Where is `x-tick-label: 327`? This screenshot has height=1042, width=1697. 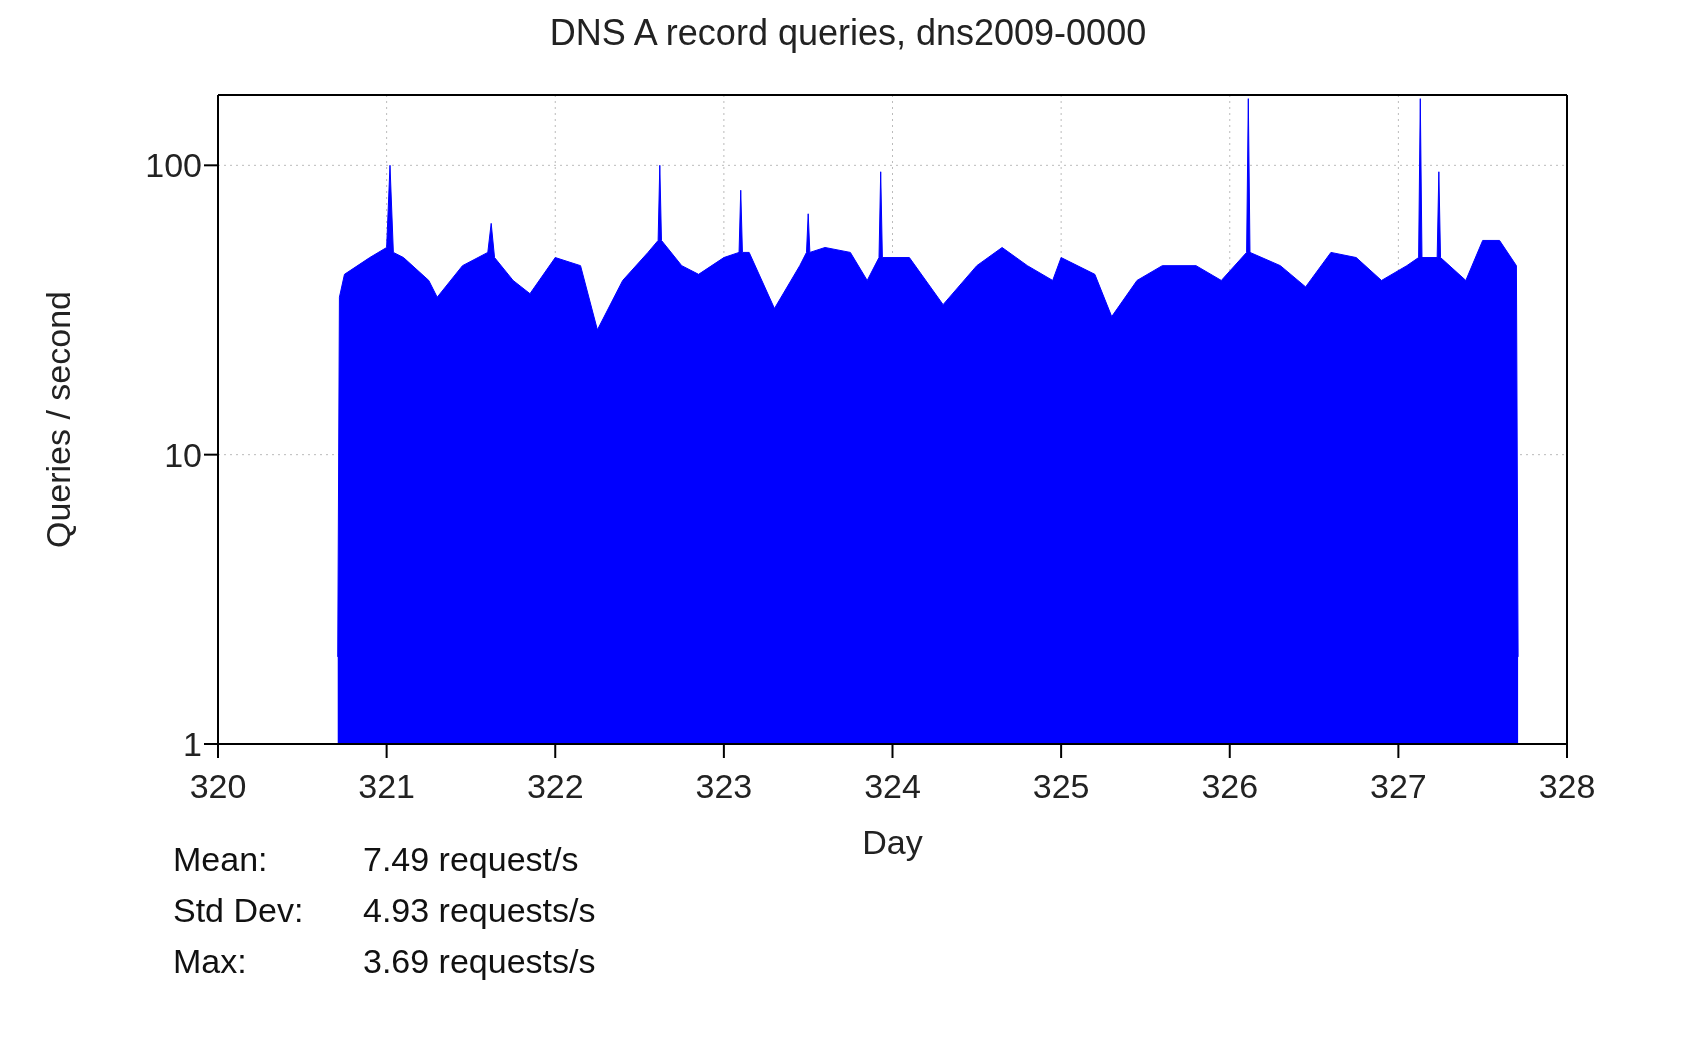 x-tick-label: 327 is located at coordinates (1398, 786).